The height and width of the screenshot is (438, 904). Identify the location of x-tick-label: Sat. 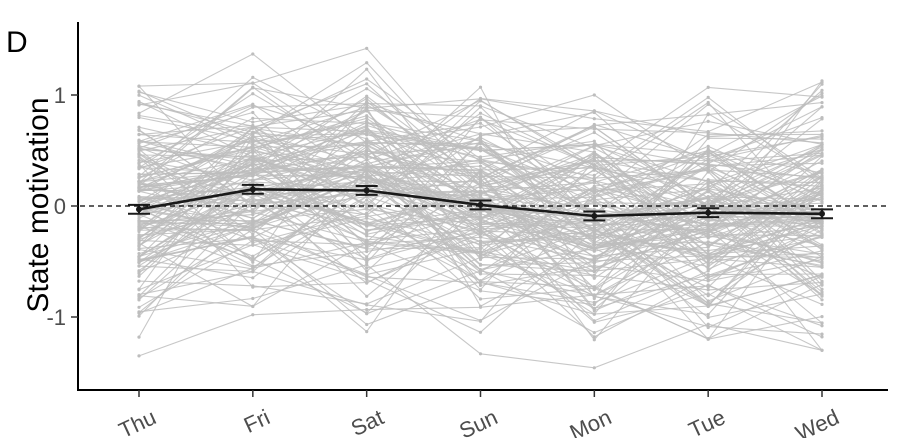
(367, 421).